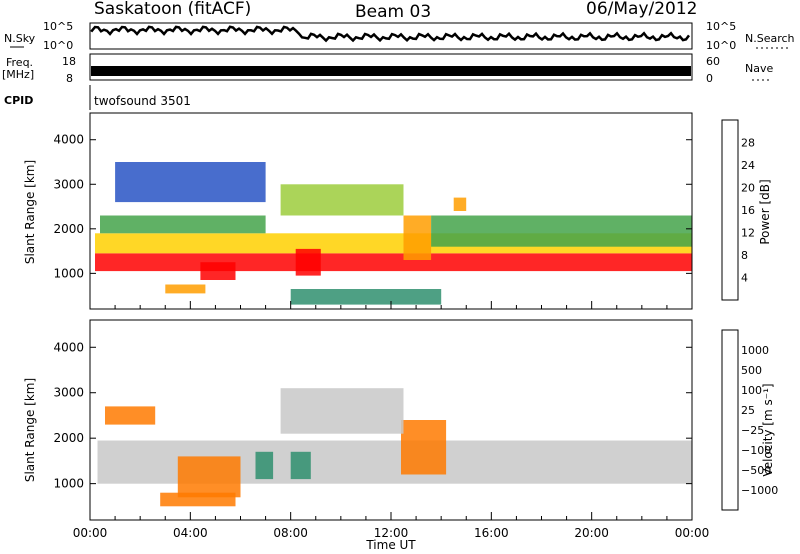 This screenshot has width=800, height=554. I want to click on nsky-trace-line, so click(390, 34).